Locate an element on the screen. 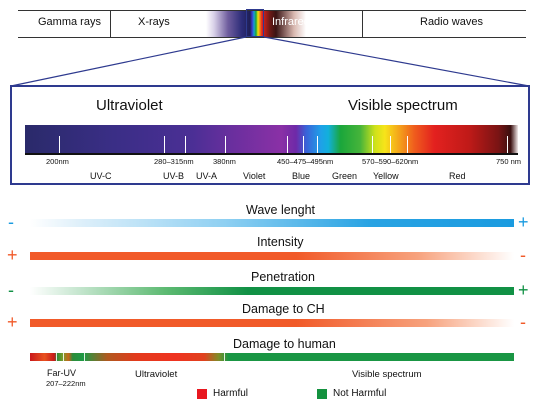 The image size is (550, 408). detailed-spectrum-gradient is located at coordinates (271, 139).